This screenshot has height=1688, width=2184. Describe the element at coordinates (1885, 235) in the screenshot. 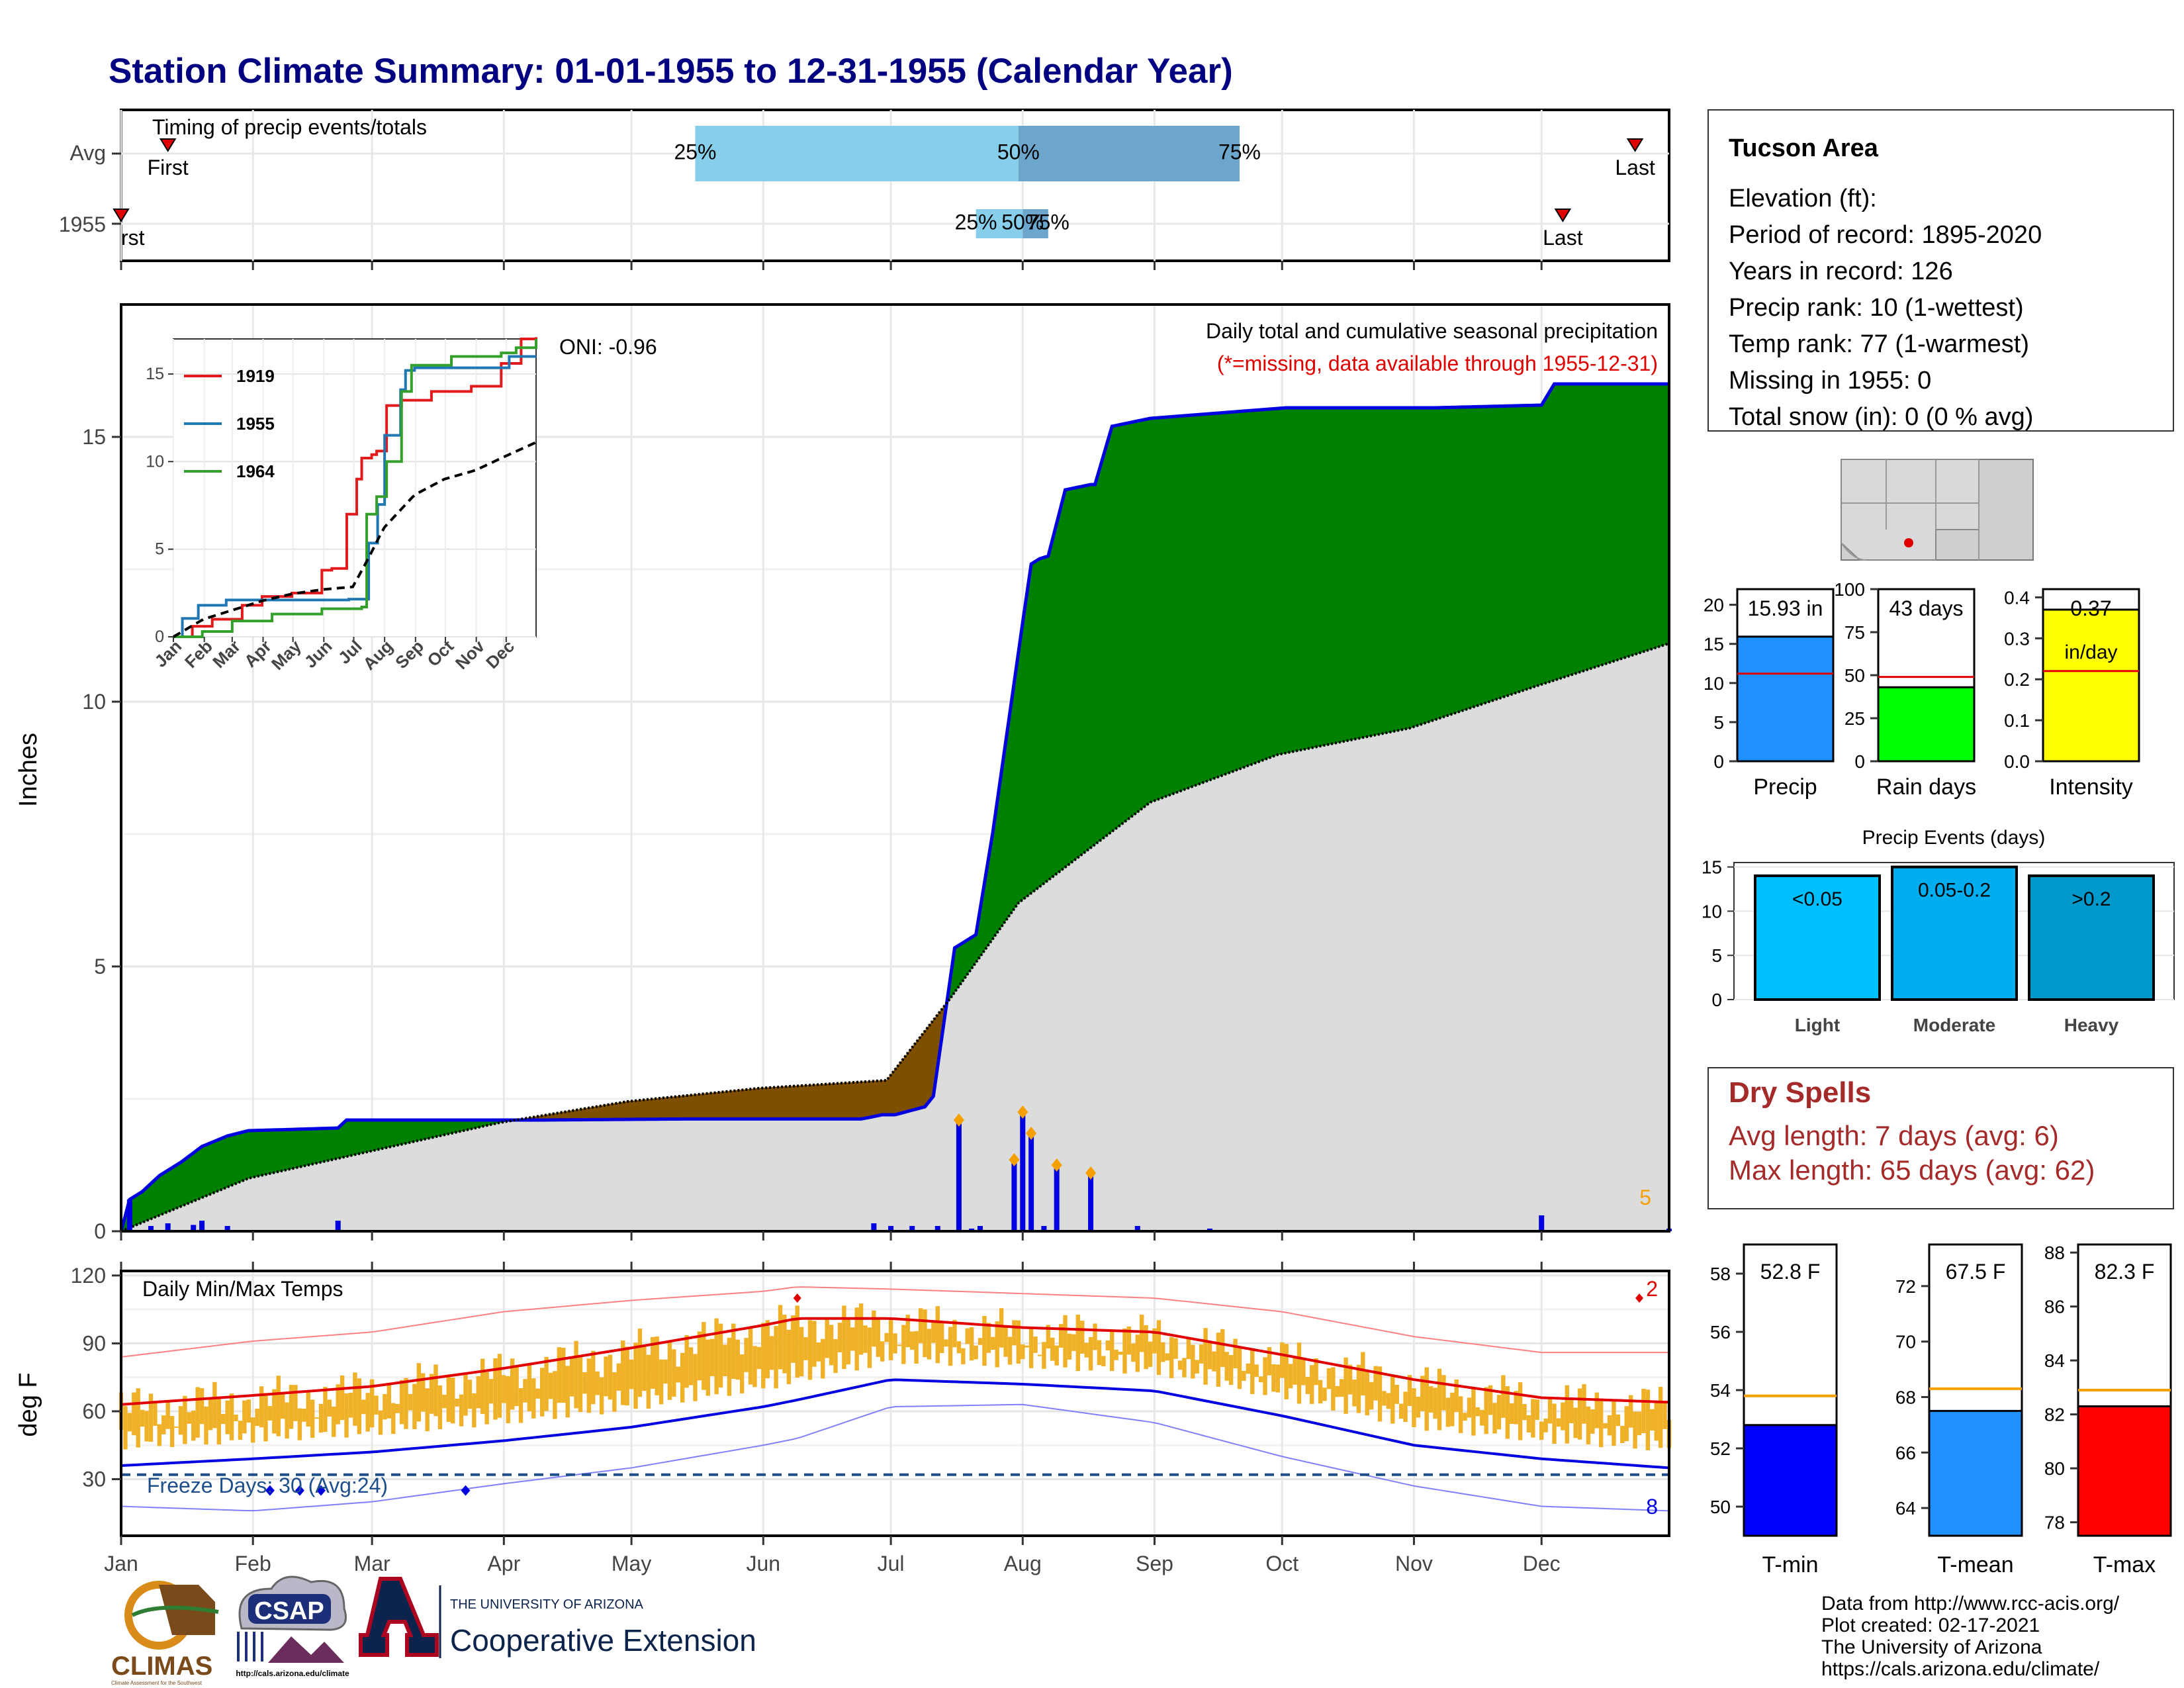

I see `station-line: Period of record: 1895-2020` at that location.